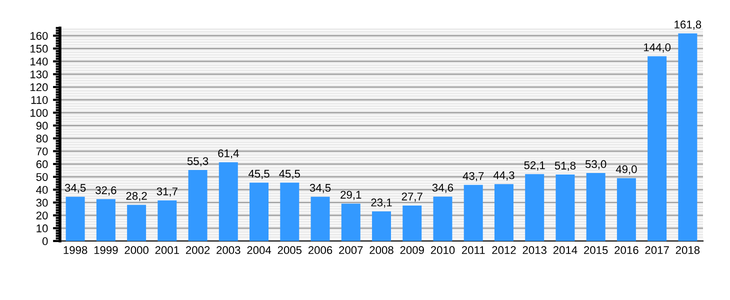 Image resolution: width=730 pixels, height=300 pixels. Describe the element at coordinates (39, 36) in the screenshot. I see `y-tick-label: 160` at that location.